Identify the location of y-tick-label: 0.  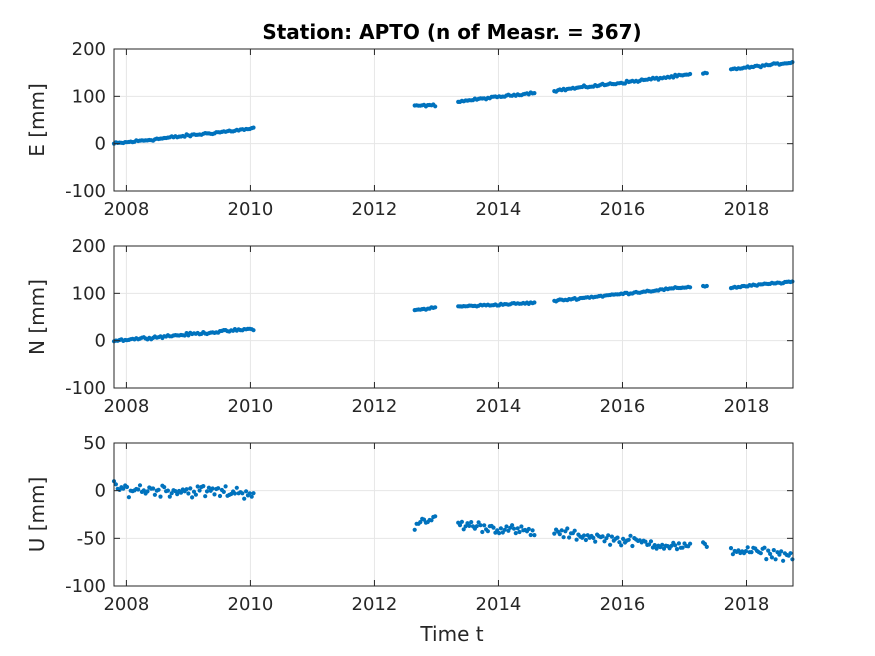
(100, 144).